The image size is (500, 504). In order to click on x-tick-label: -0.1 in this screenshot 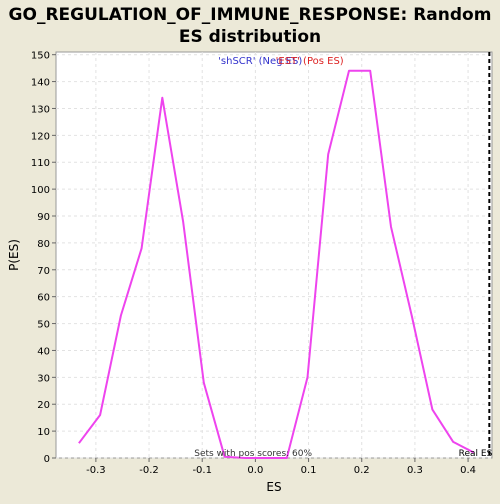, I will do `click(202, 470)`.